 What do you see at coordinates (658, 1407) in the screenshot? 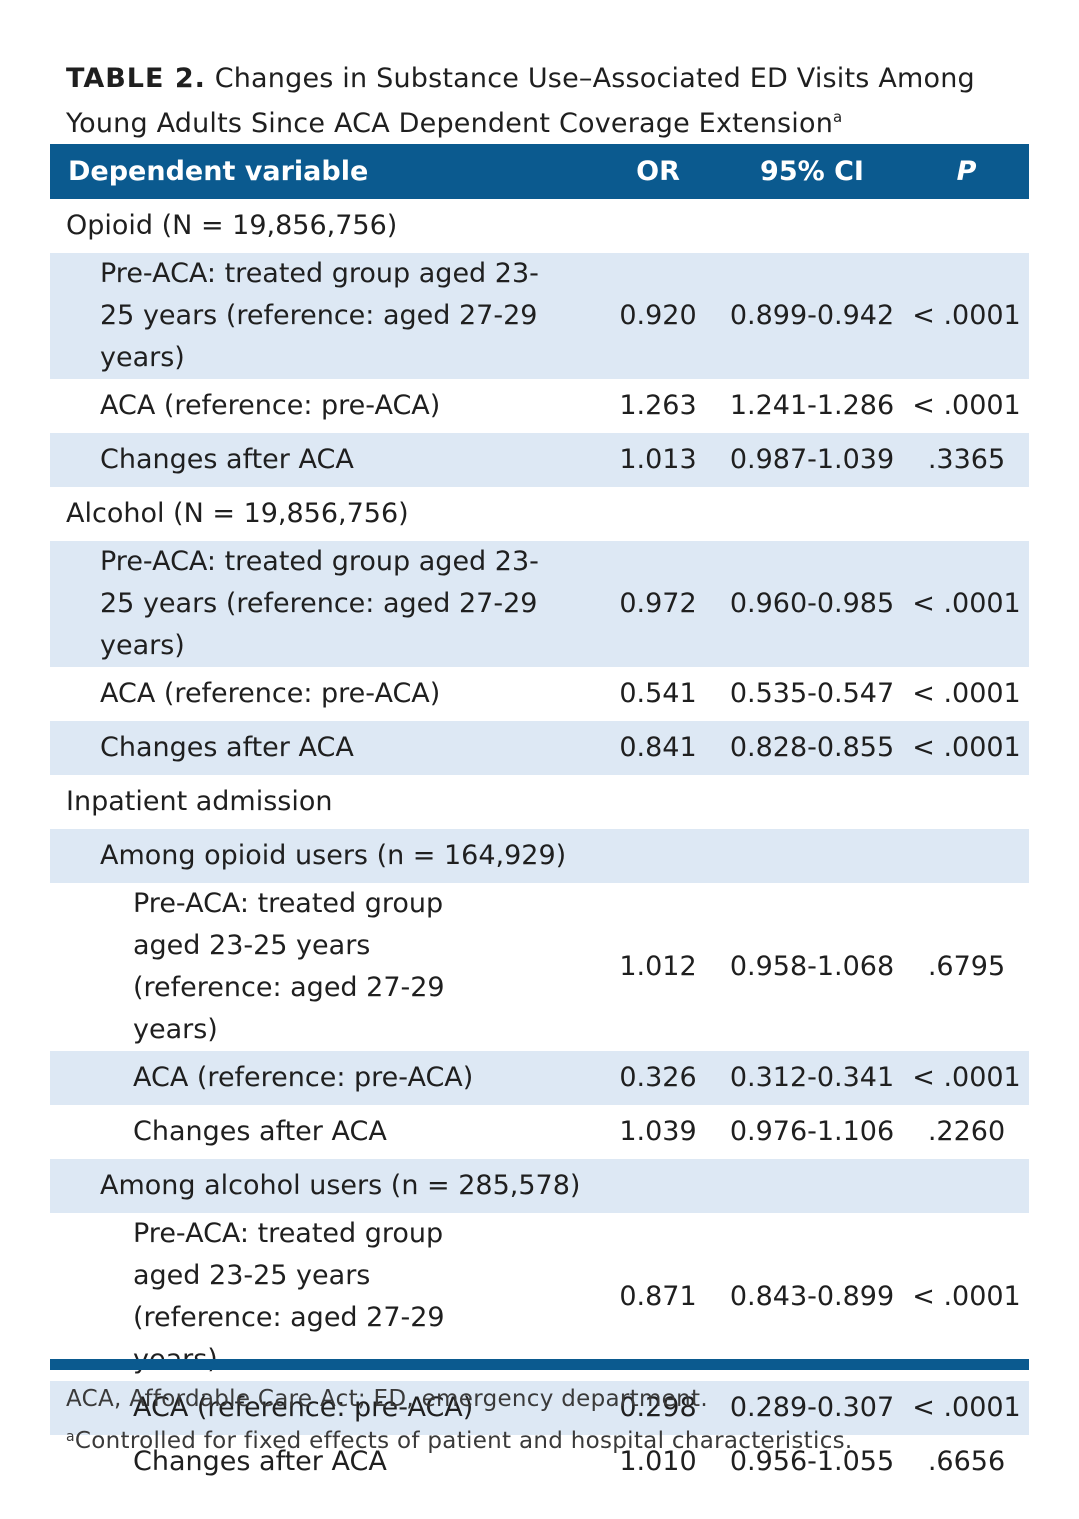
I see `or-value: 0.298` at bounding box center [658, 1407].